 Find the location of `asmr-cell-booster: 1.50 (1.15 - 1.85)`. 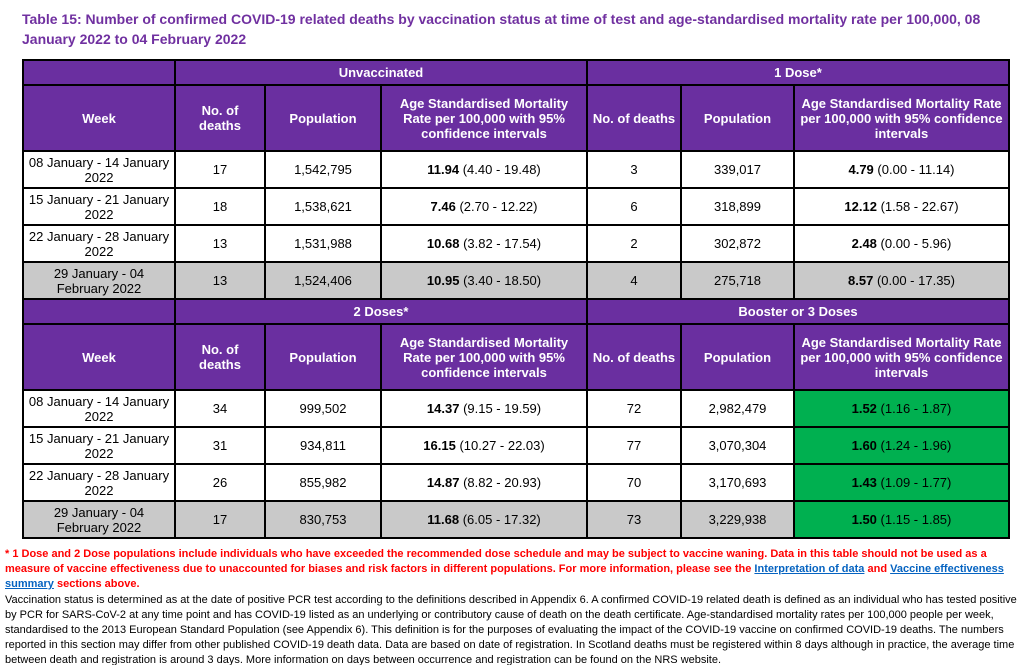

asmr-cell-booster: 1.50 (1.15 - 1.85) is located at coordinates (901, 520).